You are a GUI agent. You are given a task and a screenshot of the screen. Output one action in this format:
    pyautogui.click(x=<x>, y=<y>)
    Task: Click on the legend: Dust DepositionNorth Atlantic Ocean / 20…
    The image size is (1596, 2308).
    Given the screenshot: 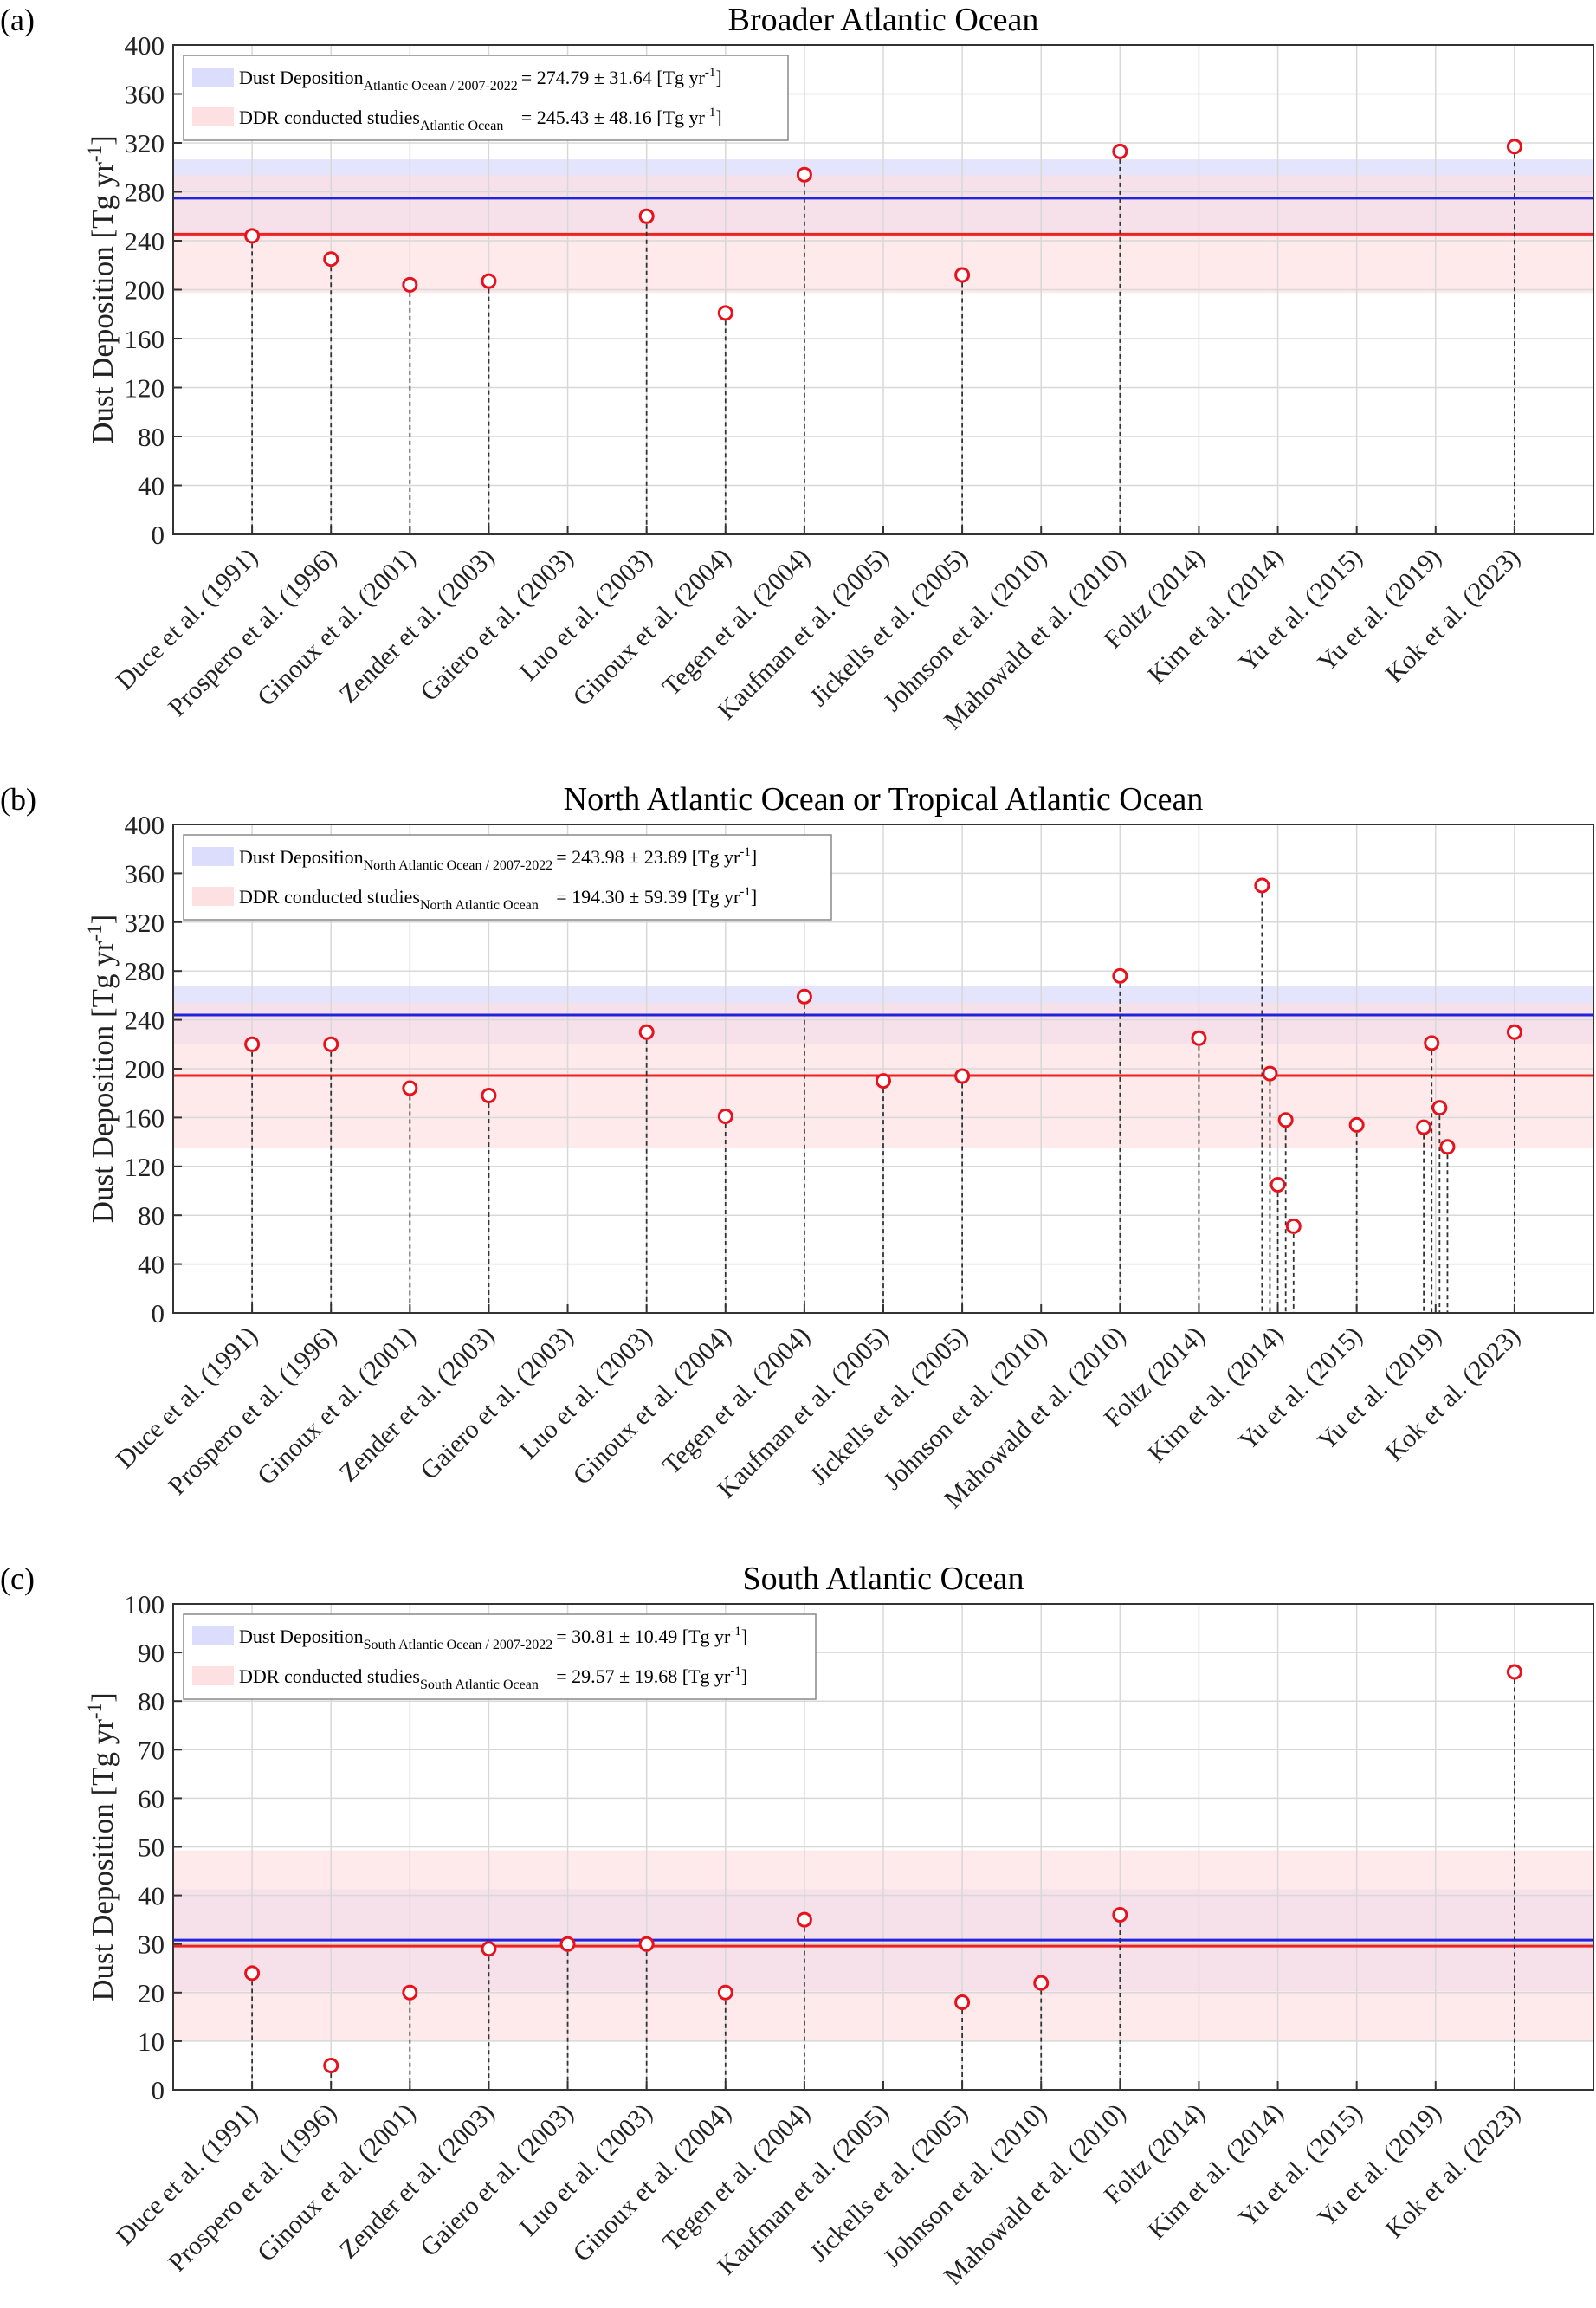 What is the action you would take?
    pyautogui.click(x=507, y=877)
    